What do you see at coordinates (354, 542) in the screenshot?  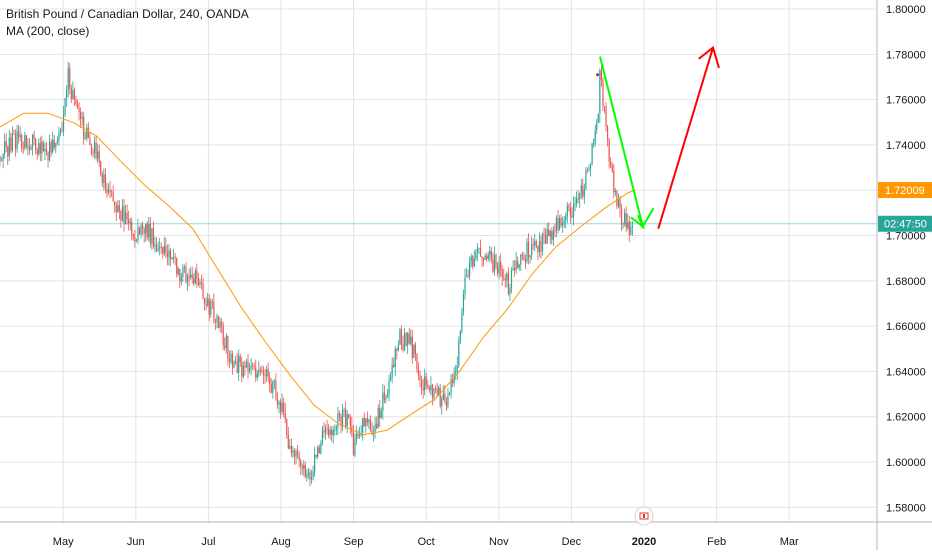 I see `x-tick-label: Sep` at bounding box center [354, 542].